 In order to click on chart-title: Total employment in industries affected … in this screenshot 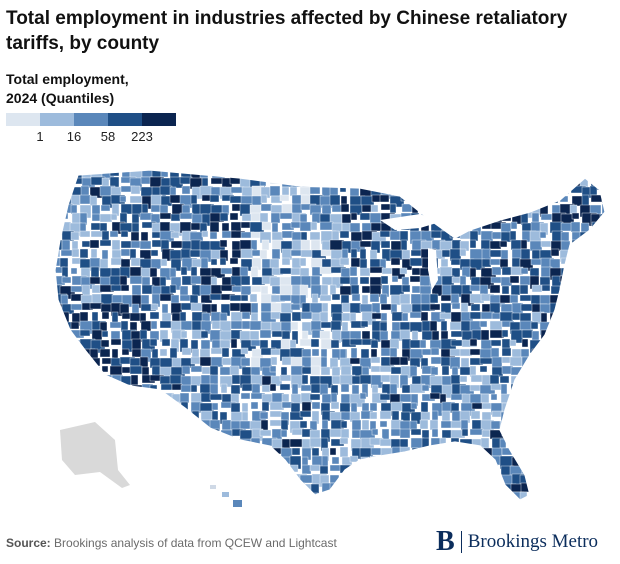, I will do `click(287, 31)`.